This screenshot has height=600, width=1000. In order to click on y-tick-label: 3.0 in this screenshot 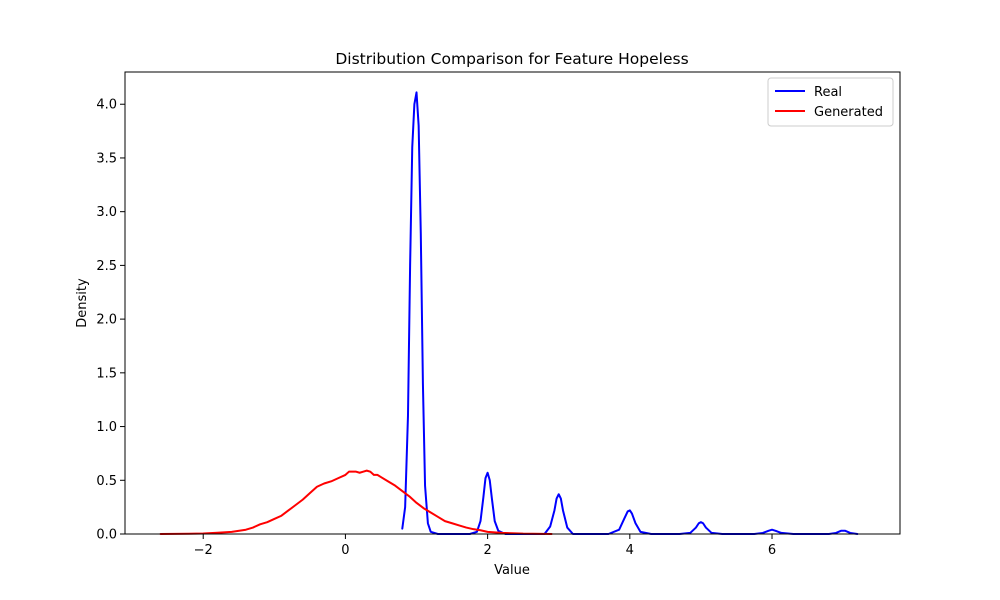, I will do `click(106, 212)`.